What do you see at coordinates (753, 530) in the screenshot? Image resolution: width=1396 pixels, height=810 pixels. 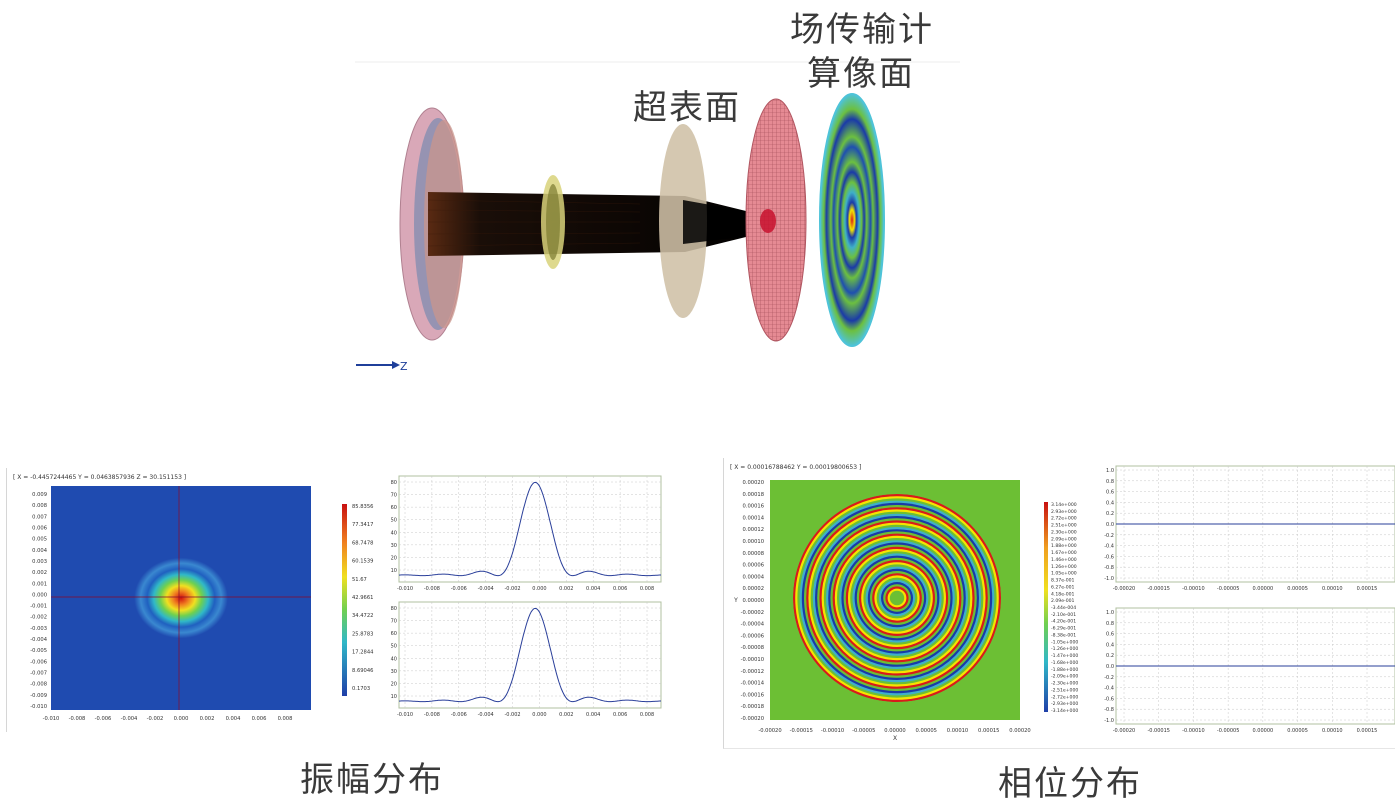 I see `phase-y-tick: 0.00012` at bounding box center [753, 530].